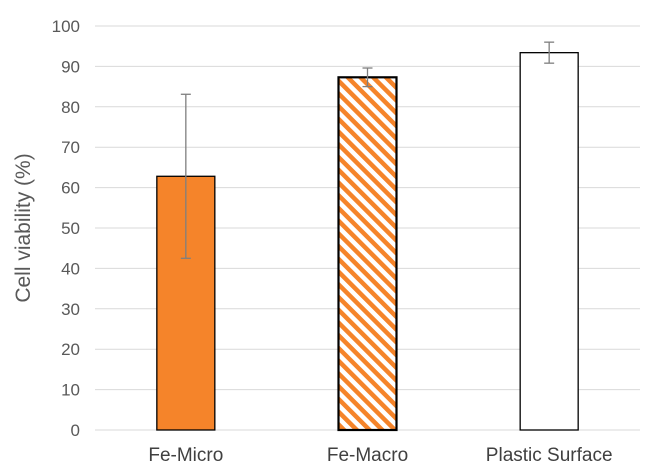 Image resolution: width=645 pixels, height=470 pixels. I want to click on y-tick-label: 90, so click(70, 66).